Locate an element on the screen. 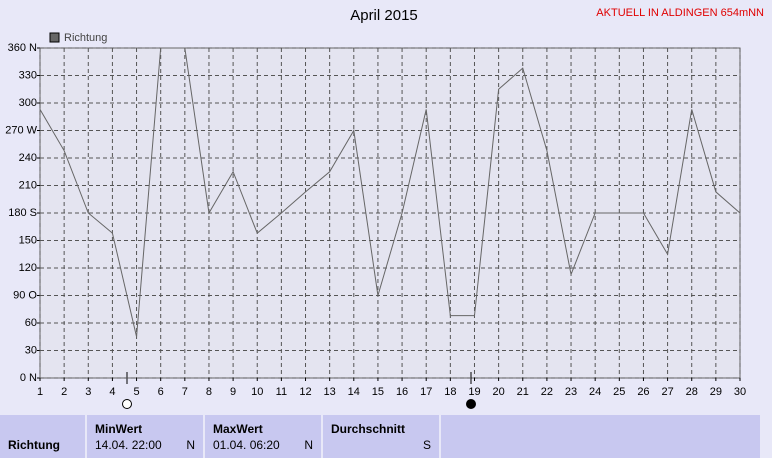 The height and width of the screenshot is (458, 772). x-tick-label: 26 is located at coordinates (643, 392).